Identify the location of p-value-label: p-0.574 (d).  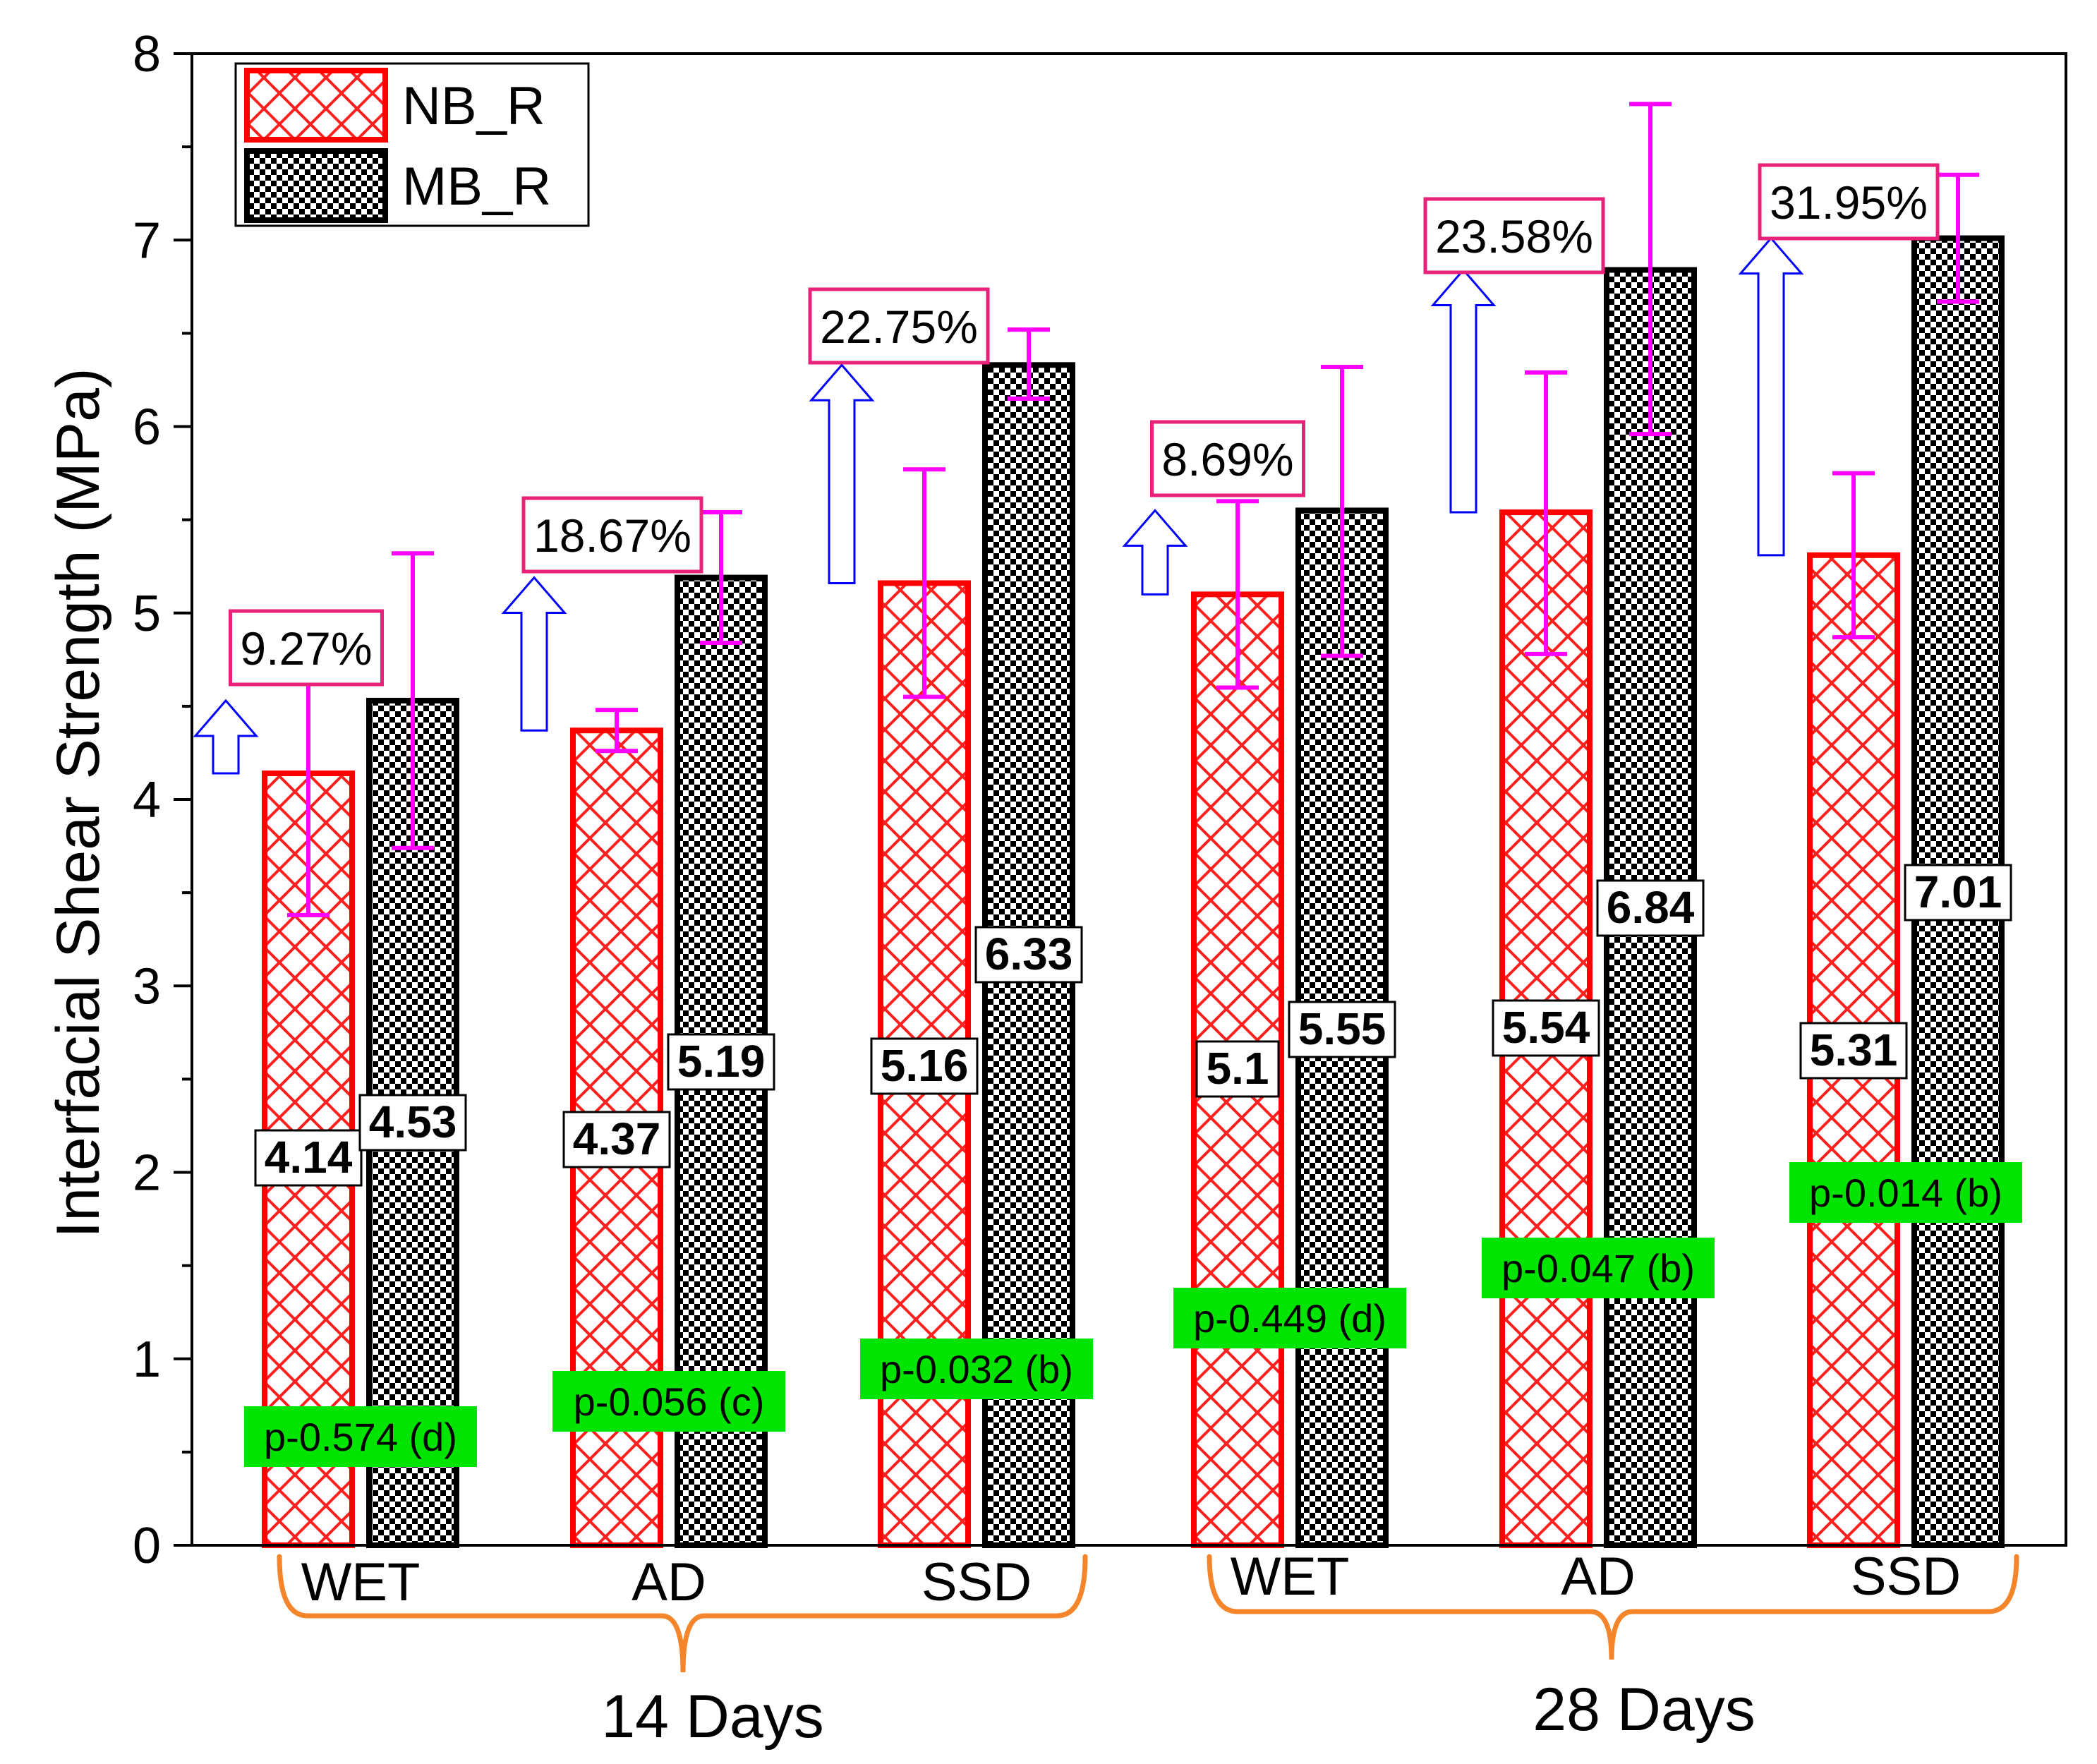
(360, 1437).